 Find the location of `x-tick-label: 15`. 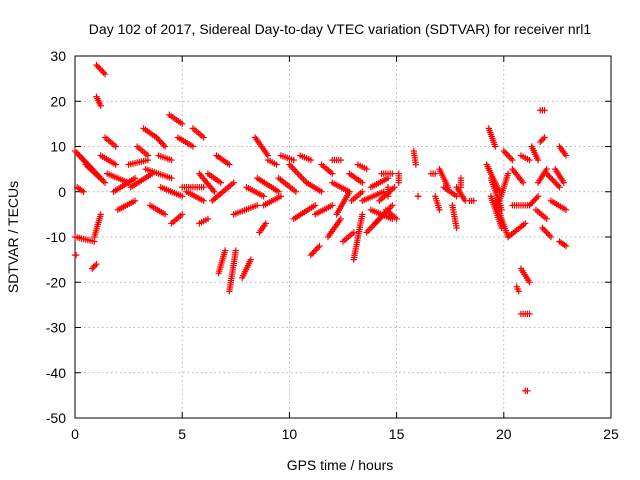

x-tick-label: 15 is located at coordinates (397, 434).